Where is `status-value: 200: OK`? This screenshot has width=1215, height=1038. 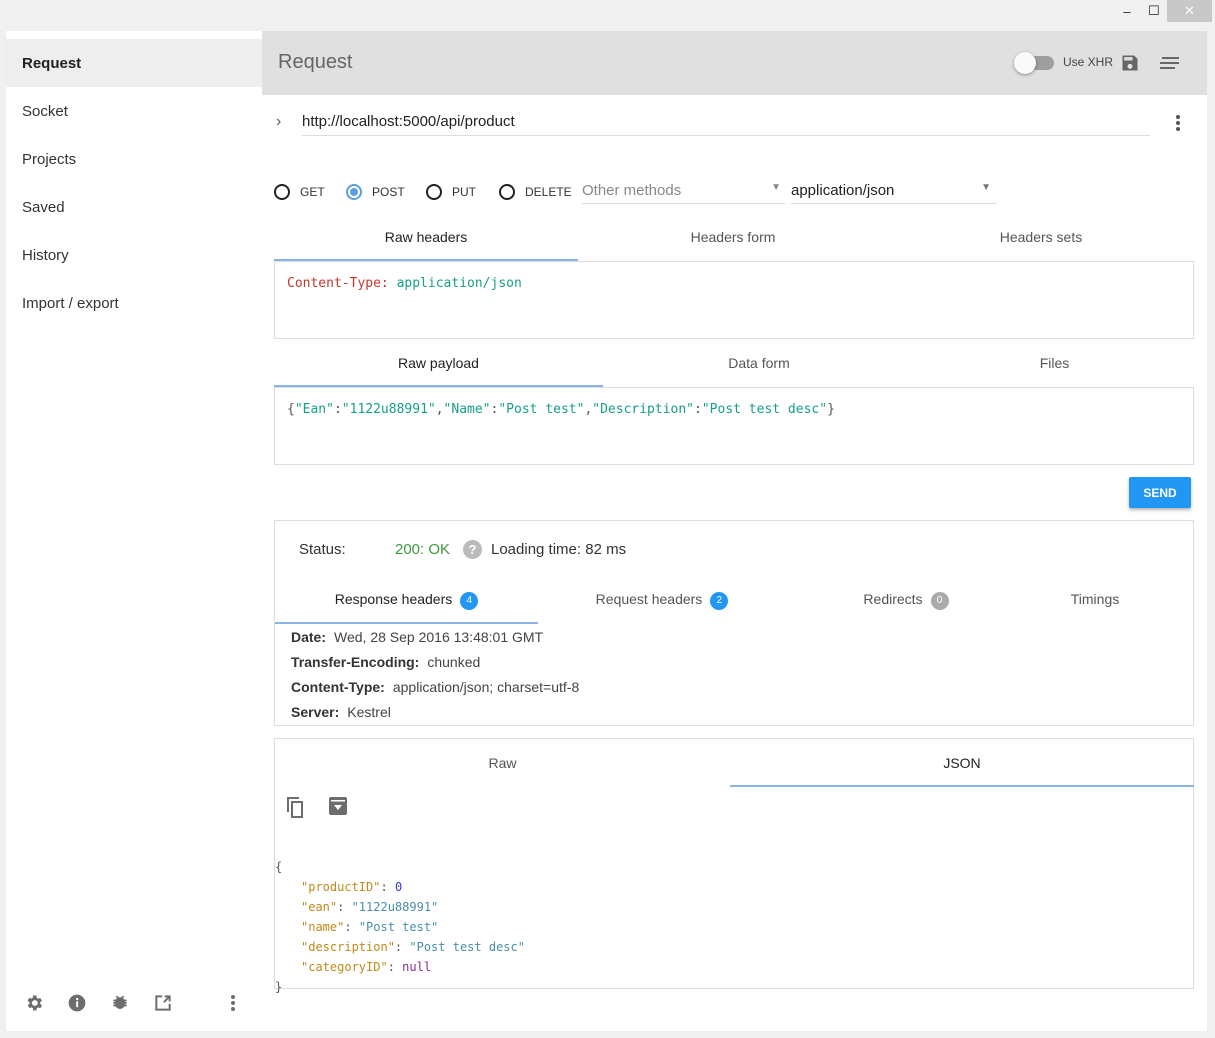 status-value: 200: OK is located at coordinates (423, 549).